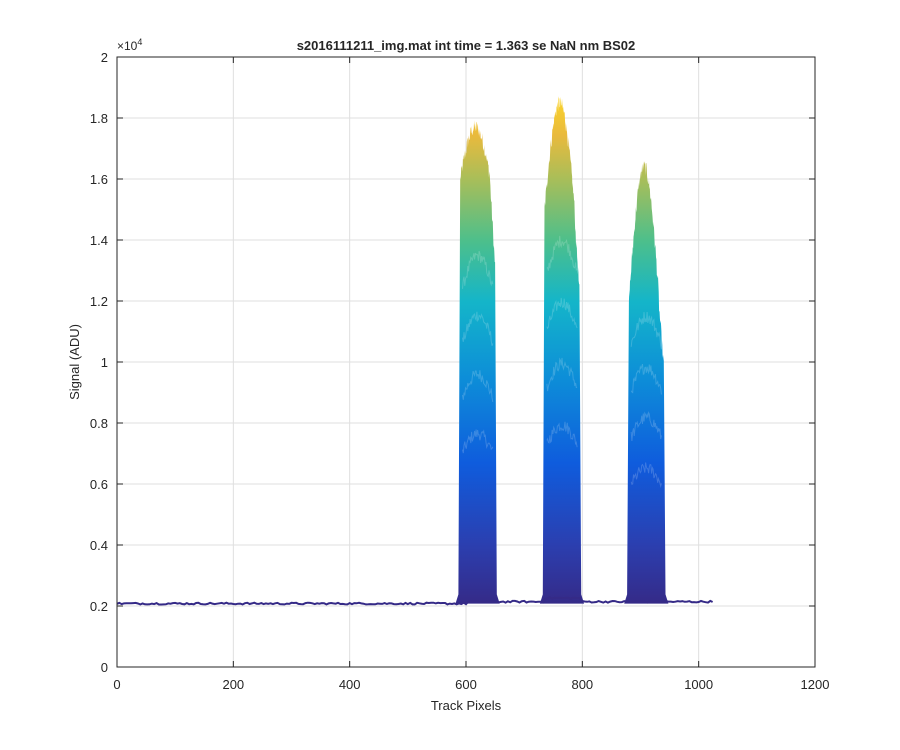  Describe the element at coordinates (139, 42) in the screenshot. I see `y-axis-exponent-power: 4` at that location.